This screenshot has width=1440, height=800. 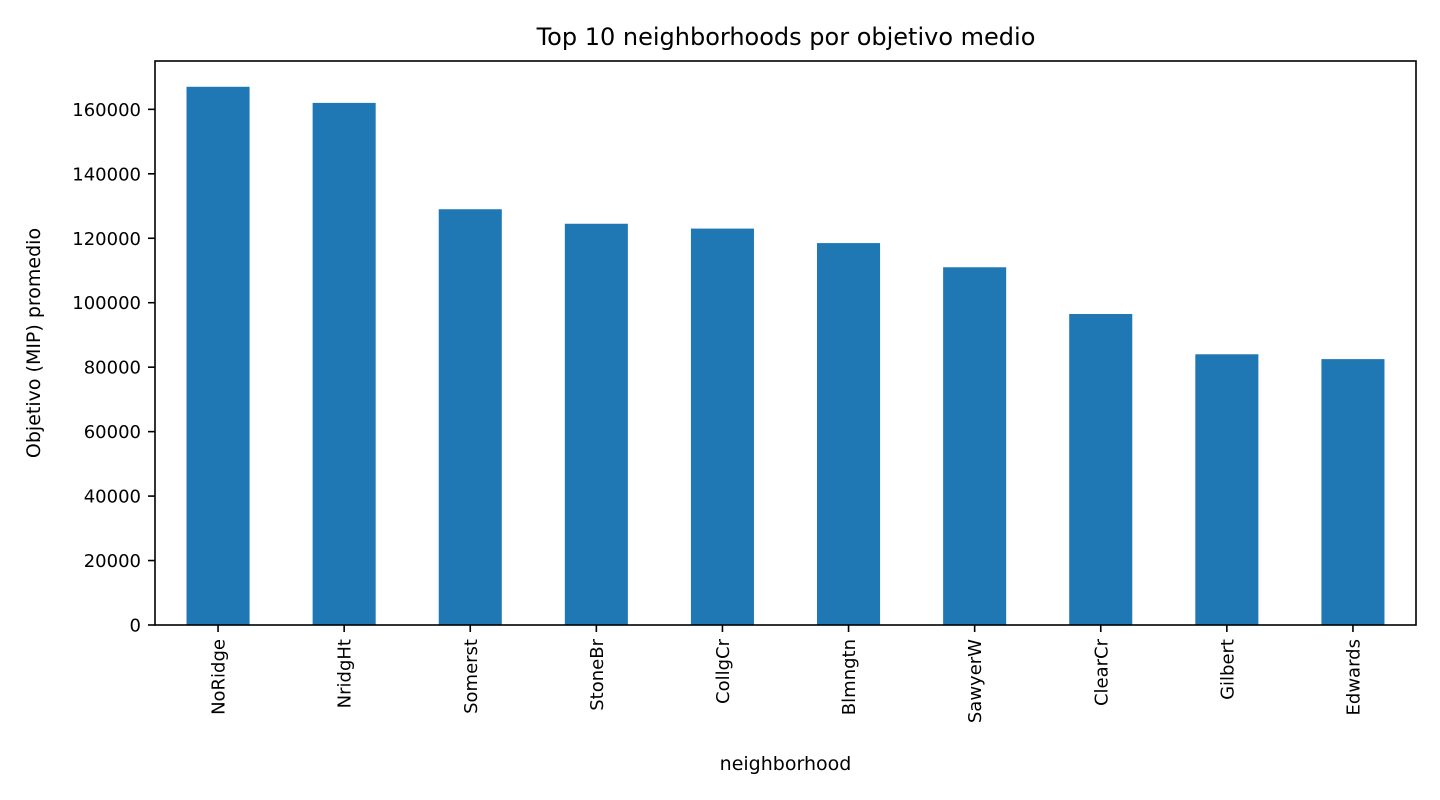 What do you see at coordinates (218, 355) in the screenshot?
I see `bar-noridge` at bounding box center [218, 355].